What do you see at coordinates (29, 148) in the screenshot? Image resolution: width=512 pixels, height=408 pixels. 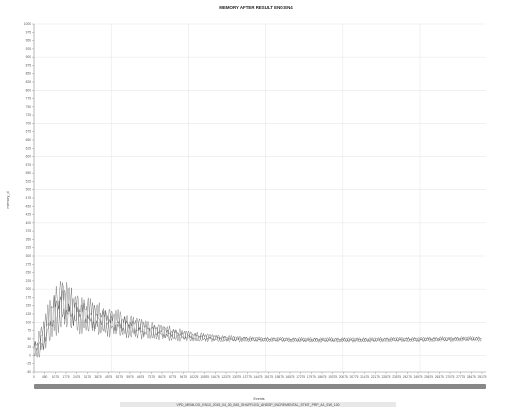 I see `y-tick-label: 625` at bounding box center [29, 148].